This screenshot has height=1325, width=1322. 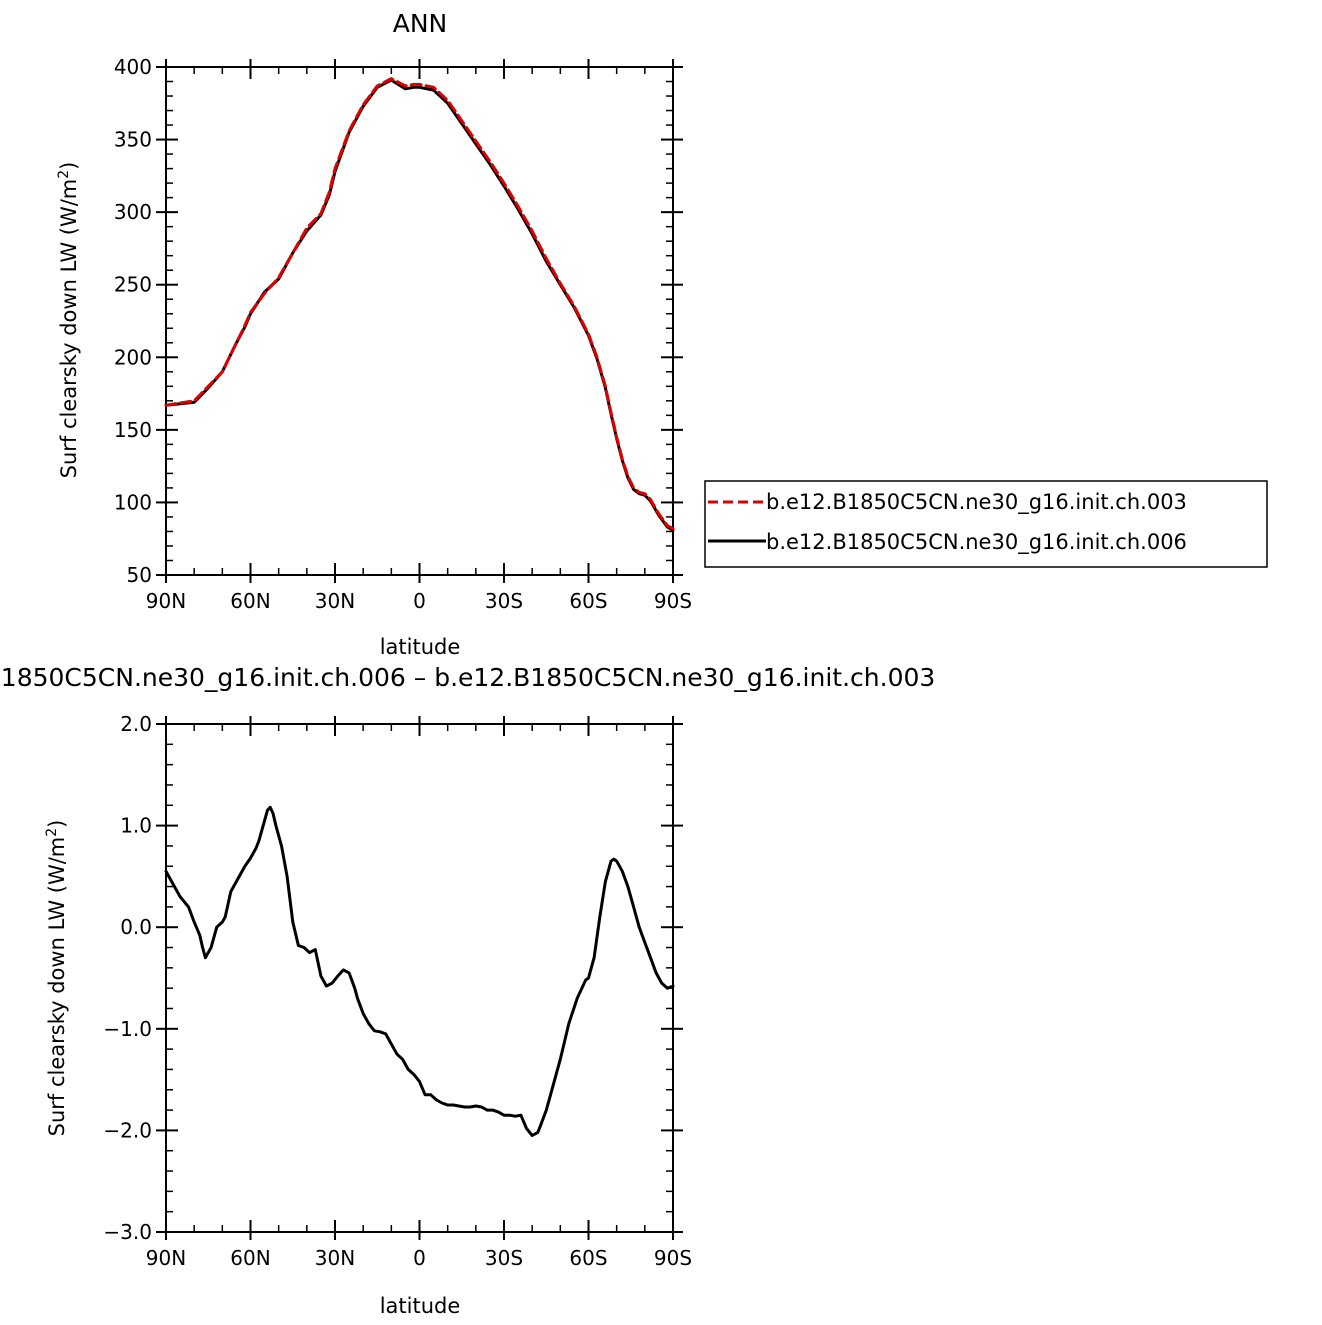 What do you see at coordinates (136, 724) in the screenshot?
I see `y-tick-label: 2.0` at bounding box center [136, 724].